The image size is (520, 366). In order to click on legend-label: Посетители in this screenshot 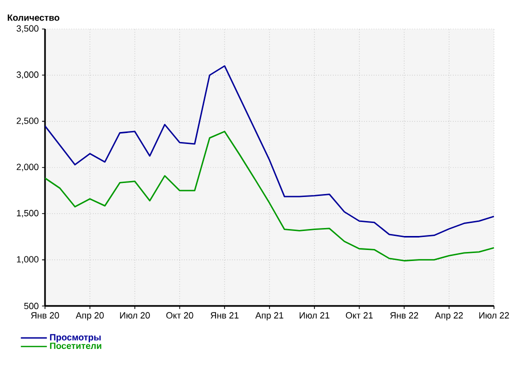, I will do `click(76, 346)`.